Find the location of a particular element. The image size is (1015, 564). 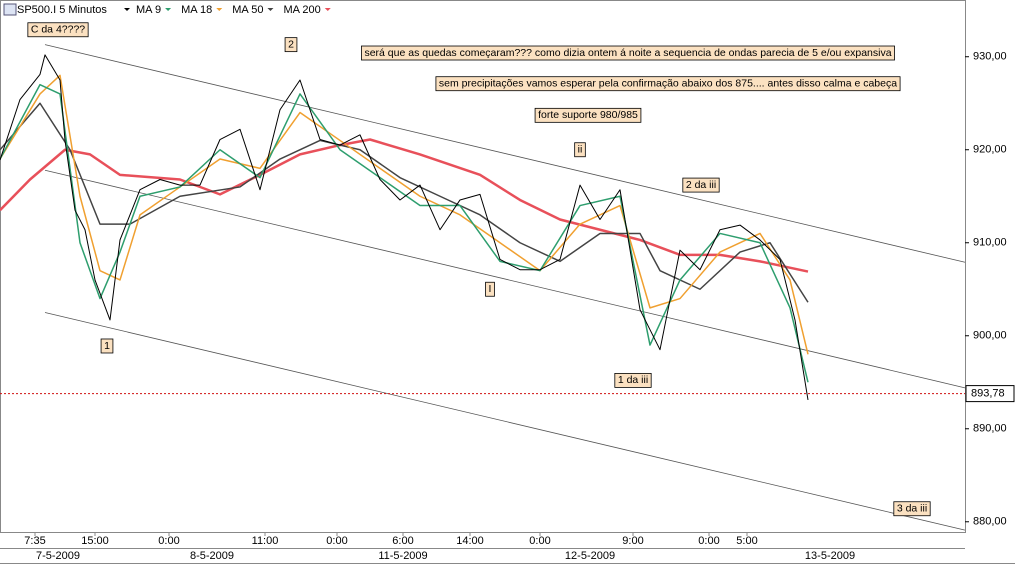

annotation: 3 da iii is located at coordinates (912, 509).